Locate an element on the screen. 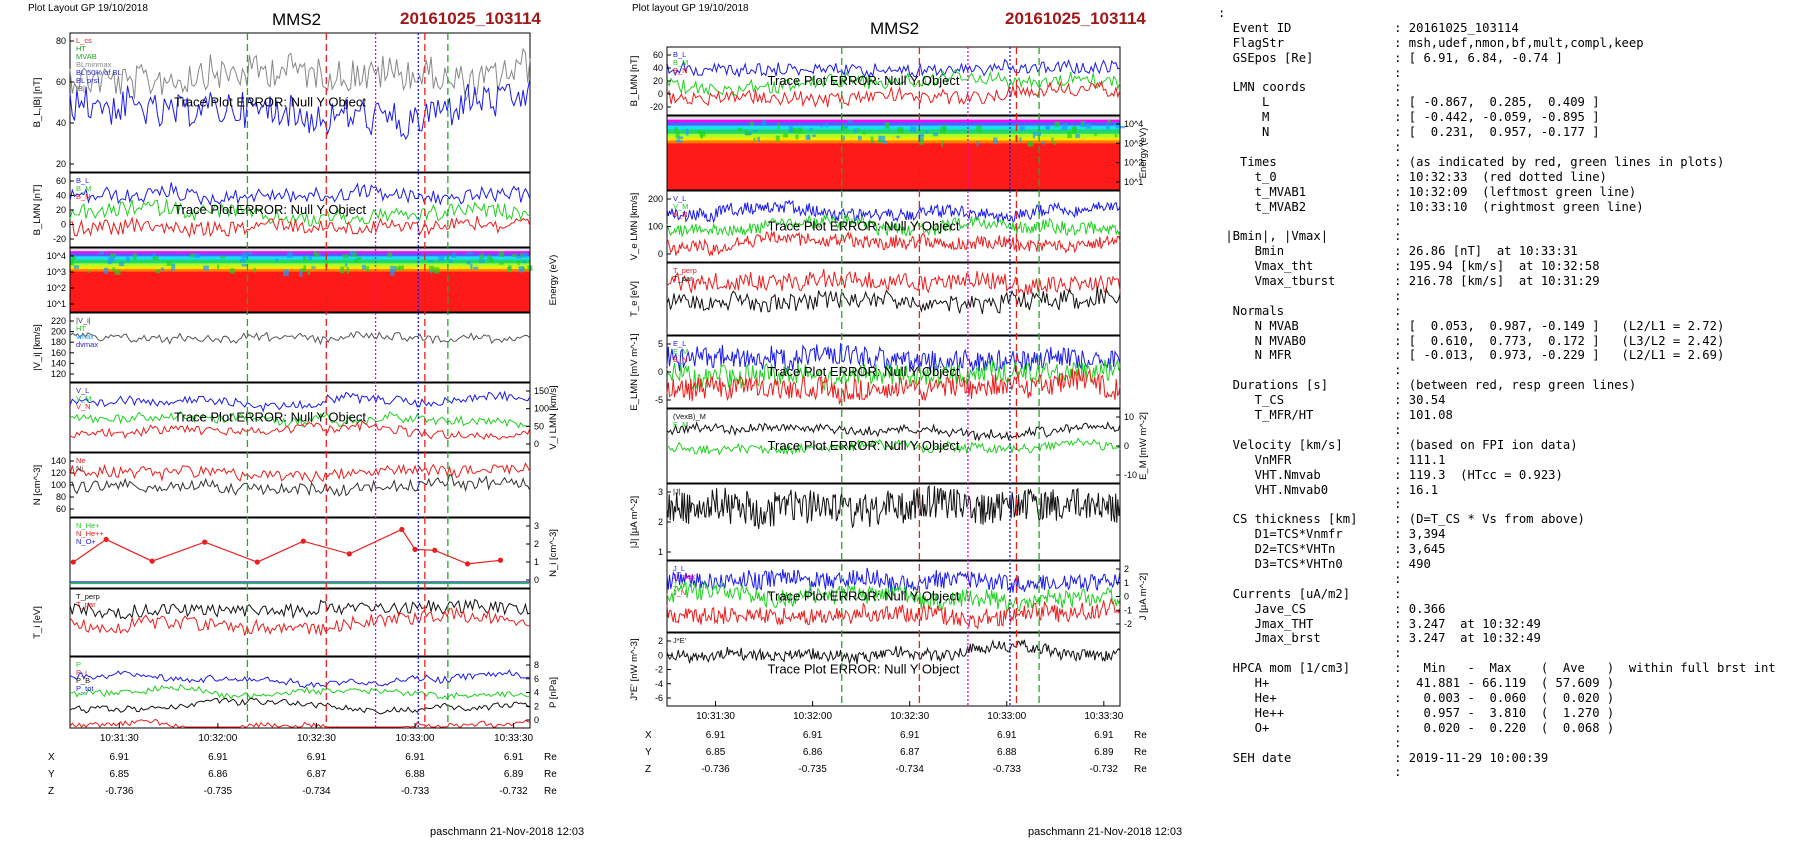 This screenshot has height=841, width=1804. left-legend-entry: N_He+ is located at coordinates (88, 525).